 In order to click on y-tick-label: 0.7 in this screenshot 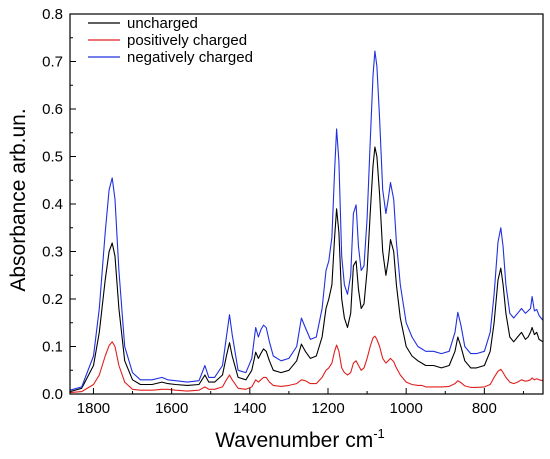, I will do `click(52, 62)`.